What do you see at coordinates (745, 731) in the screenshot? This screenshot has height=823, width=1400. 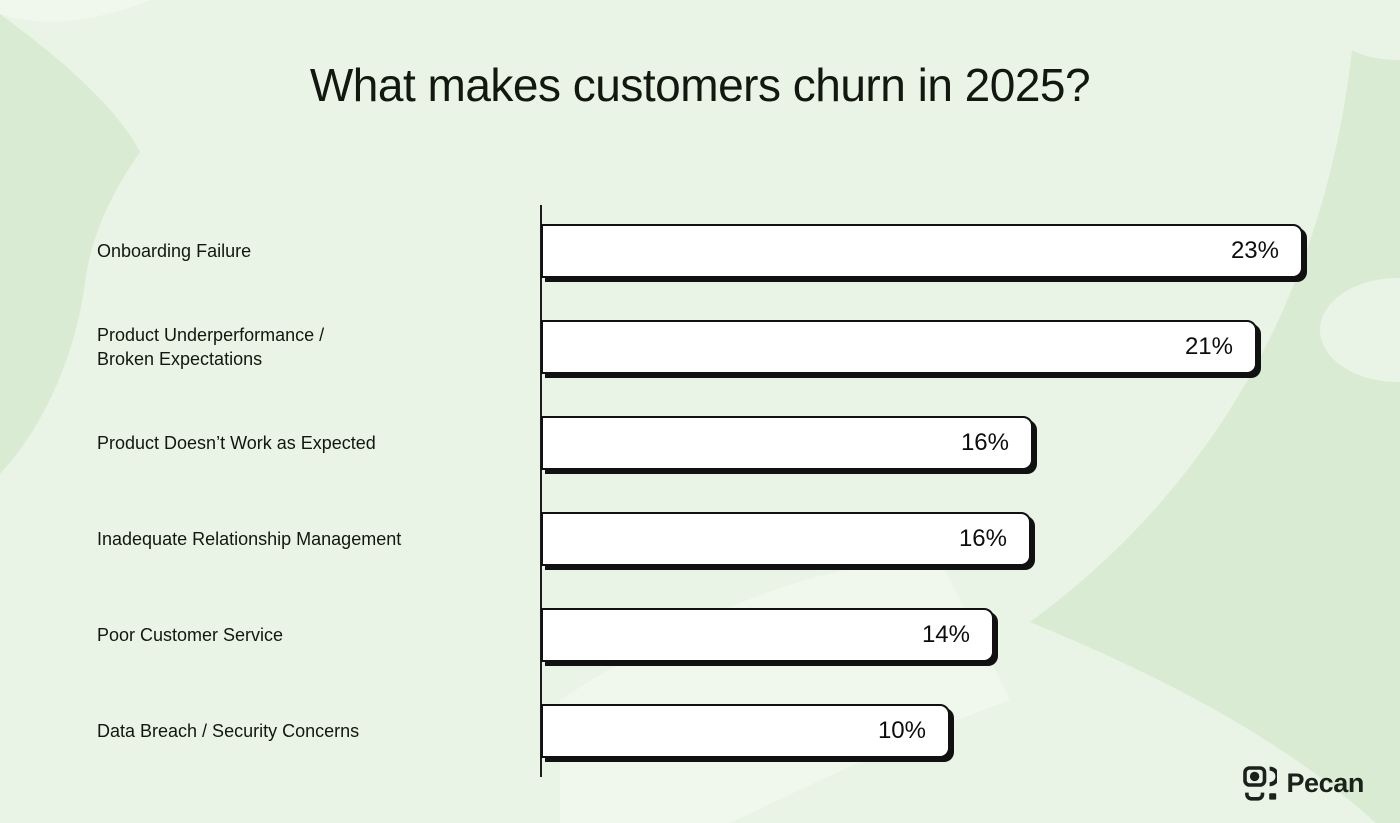 I see `bar: 10%` at bounding box center [745, 731].